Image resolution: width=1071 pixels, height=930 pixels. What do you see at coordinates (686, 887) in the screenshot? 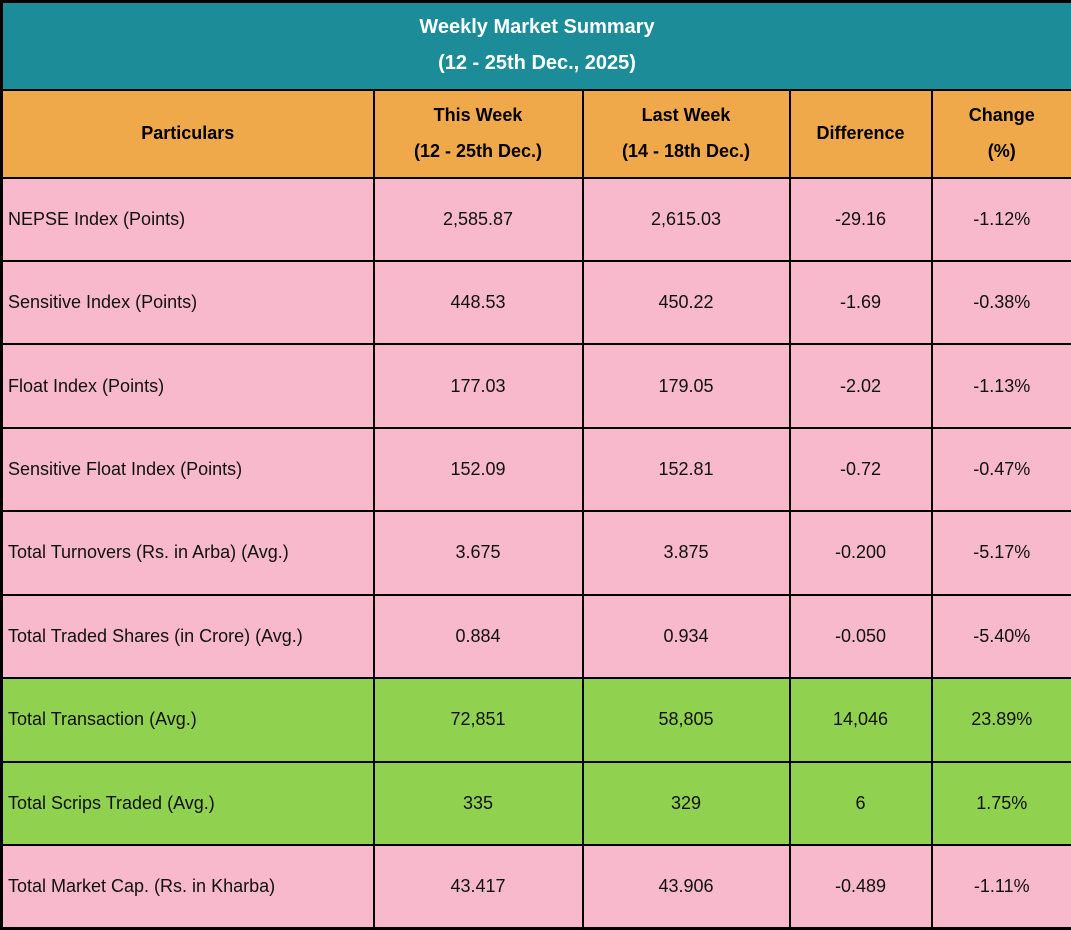
I see `cell-last-week: 43.906` at bounding box center [686, 887].